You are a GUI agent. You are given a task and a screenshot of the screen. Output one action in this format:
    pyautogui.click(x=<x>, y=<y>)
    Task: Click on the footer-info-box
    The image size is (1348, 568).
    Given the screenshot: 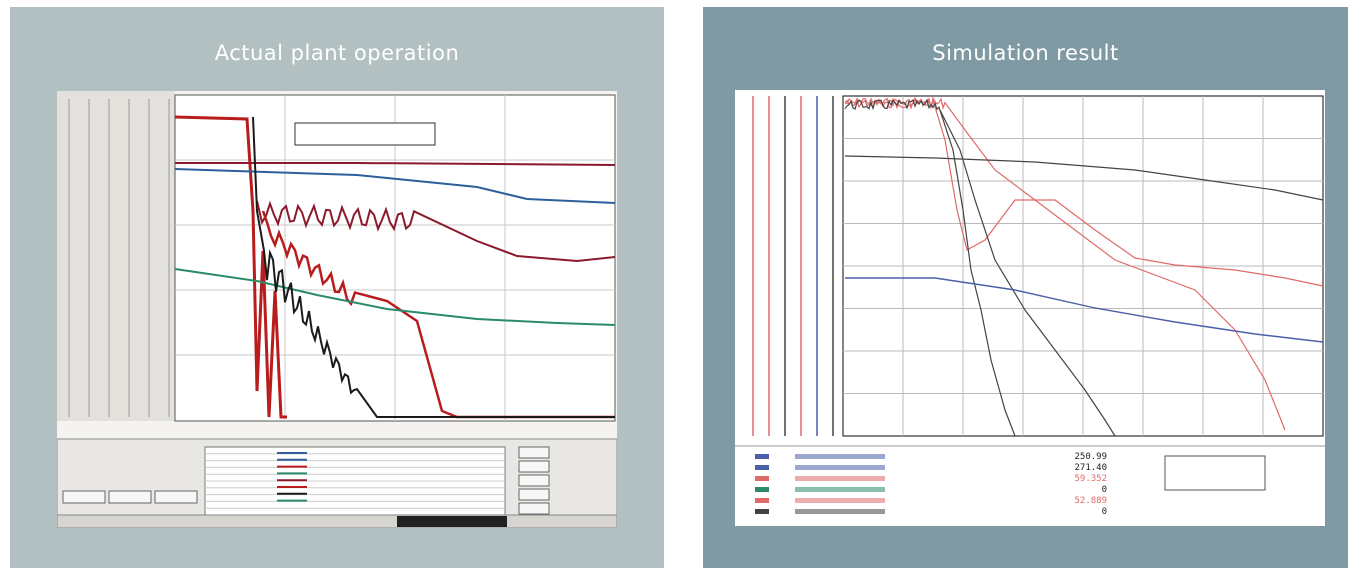 What is the action you would take?
    pyautogui.click(x=1215, y=473)
    